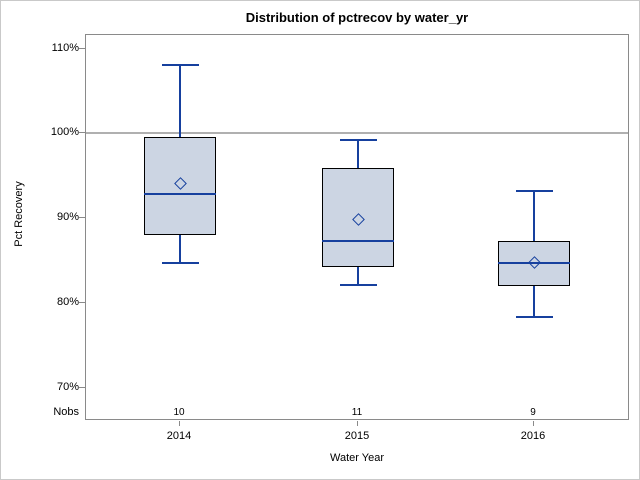 The image size is (640, 480). What do you see at coordinates (357, 17) in the screenshot?
I see `chart-title: Distribution of pctrecov by water_yr` at bounding box center [357, 17].